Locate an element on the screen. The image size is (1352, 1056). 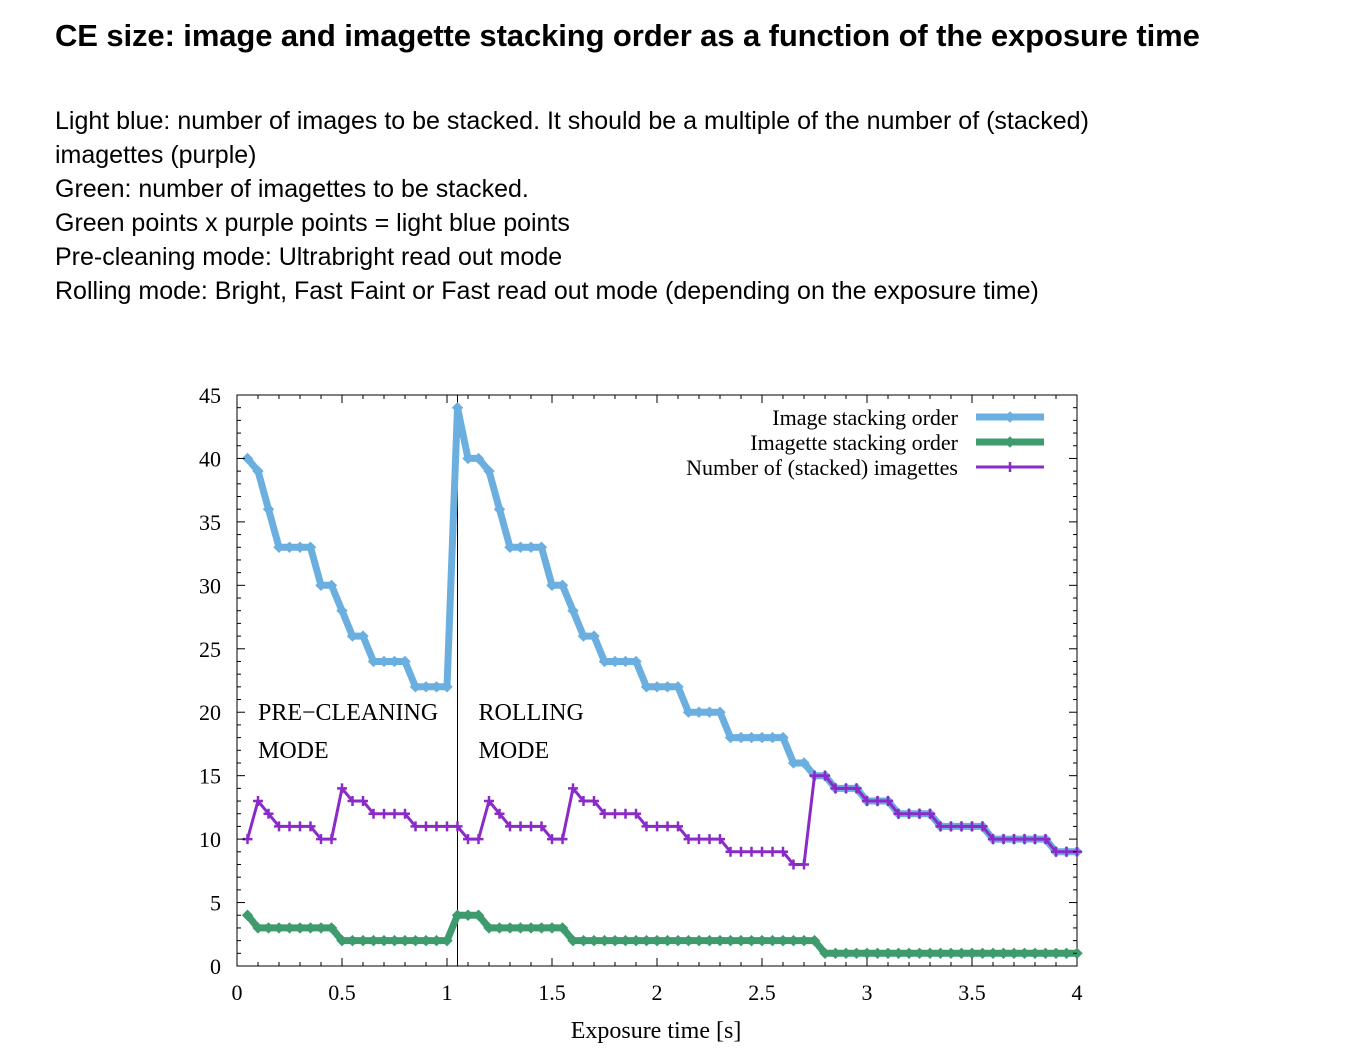
y-tick-label: 10 is located at coordinates (210, 839).